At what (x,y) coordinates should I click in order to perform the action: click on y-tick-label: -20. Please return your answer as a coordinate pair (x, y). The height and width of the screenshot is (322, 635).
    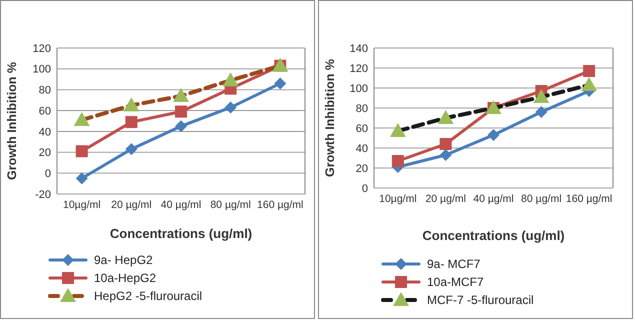
    Looking at the image, I should click on (43, 194).